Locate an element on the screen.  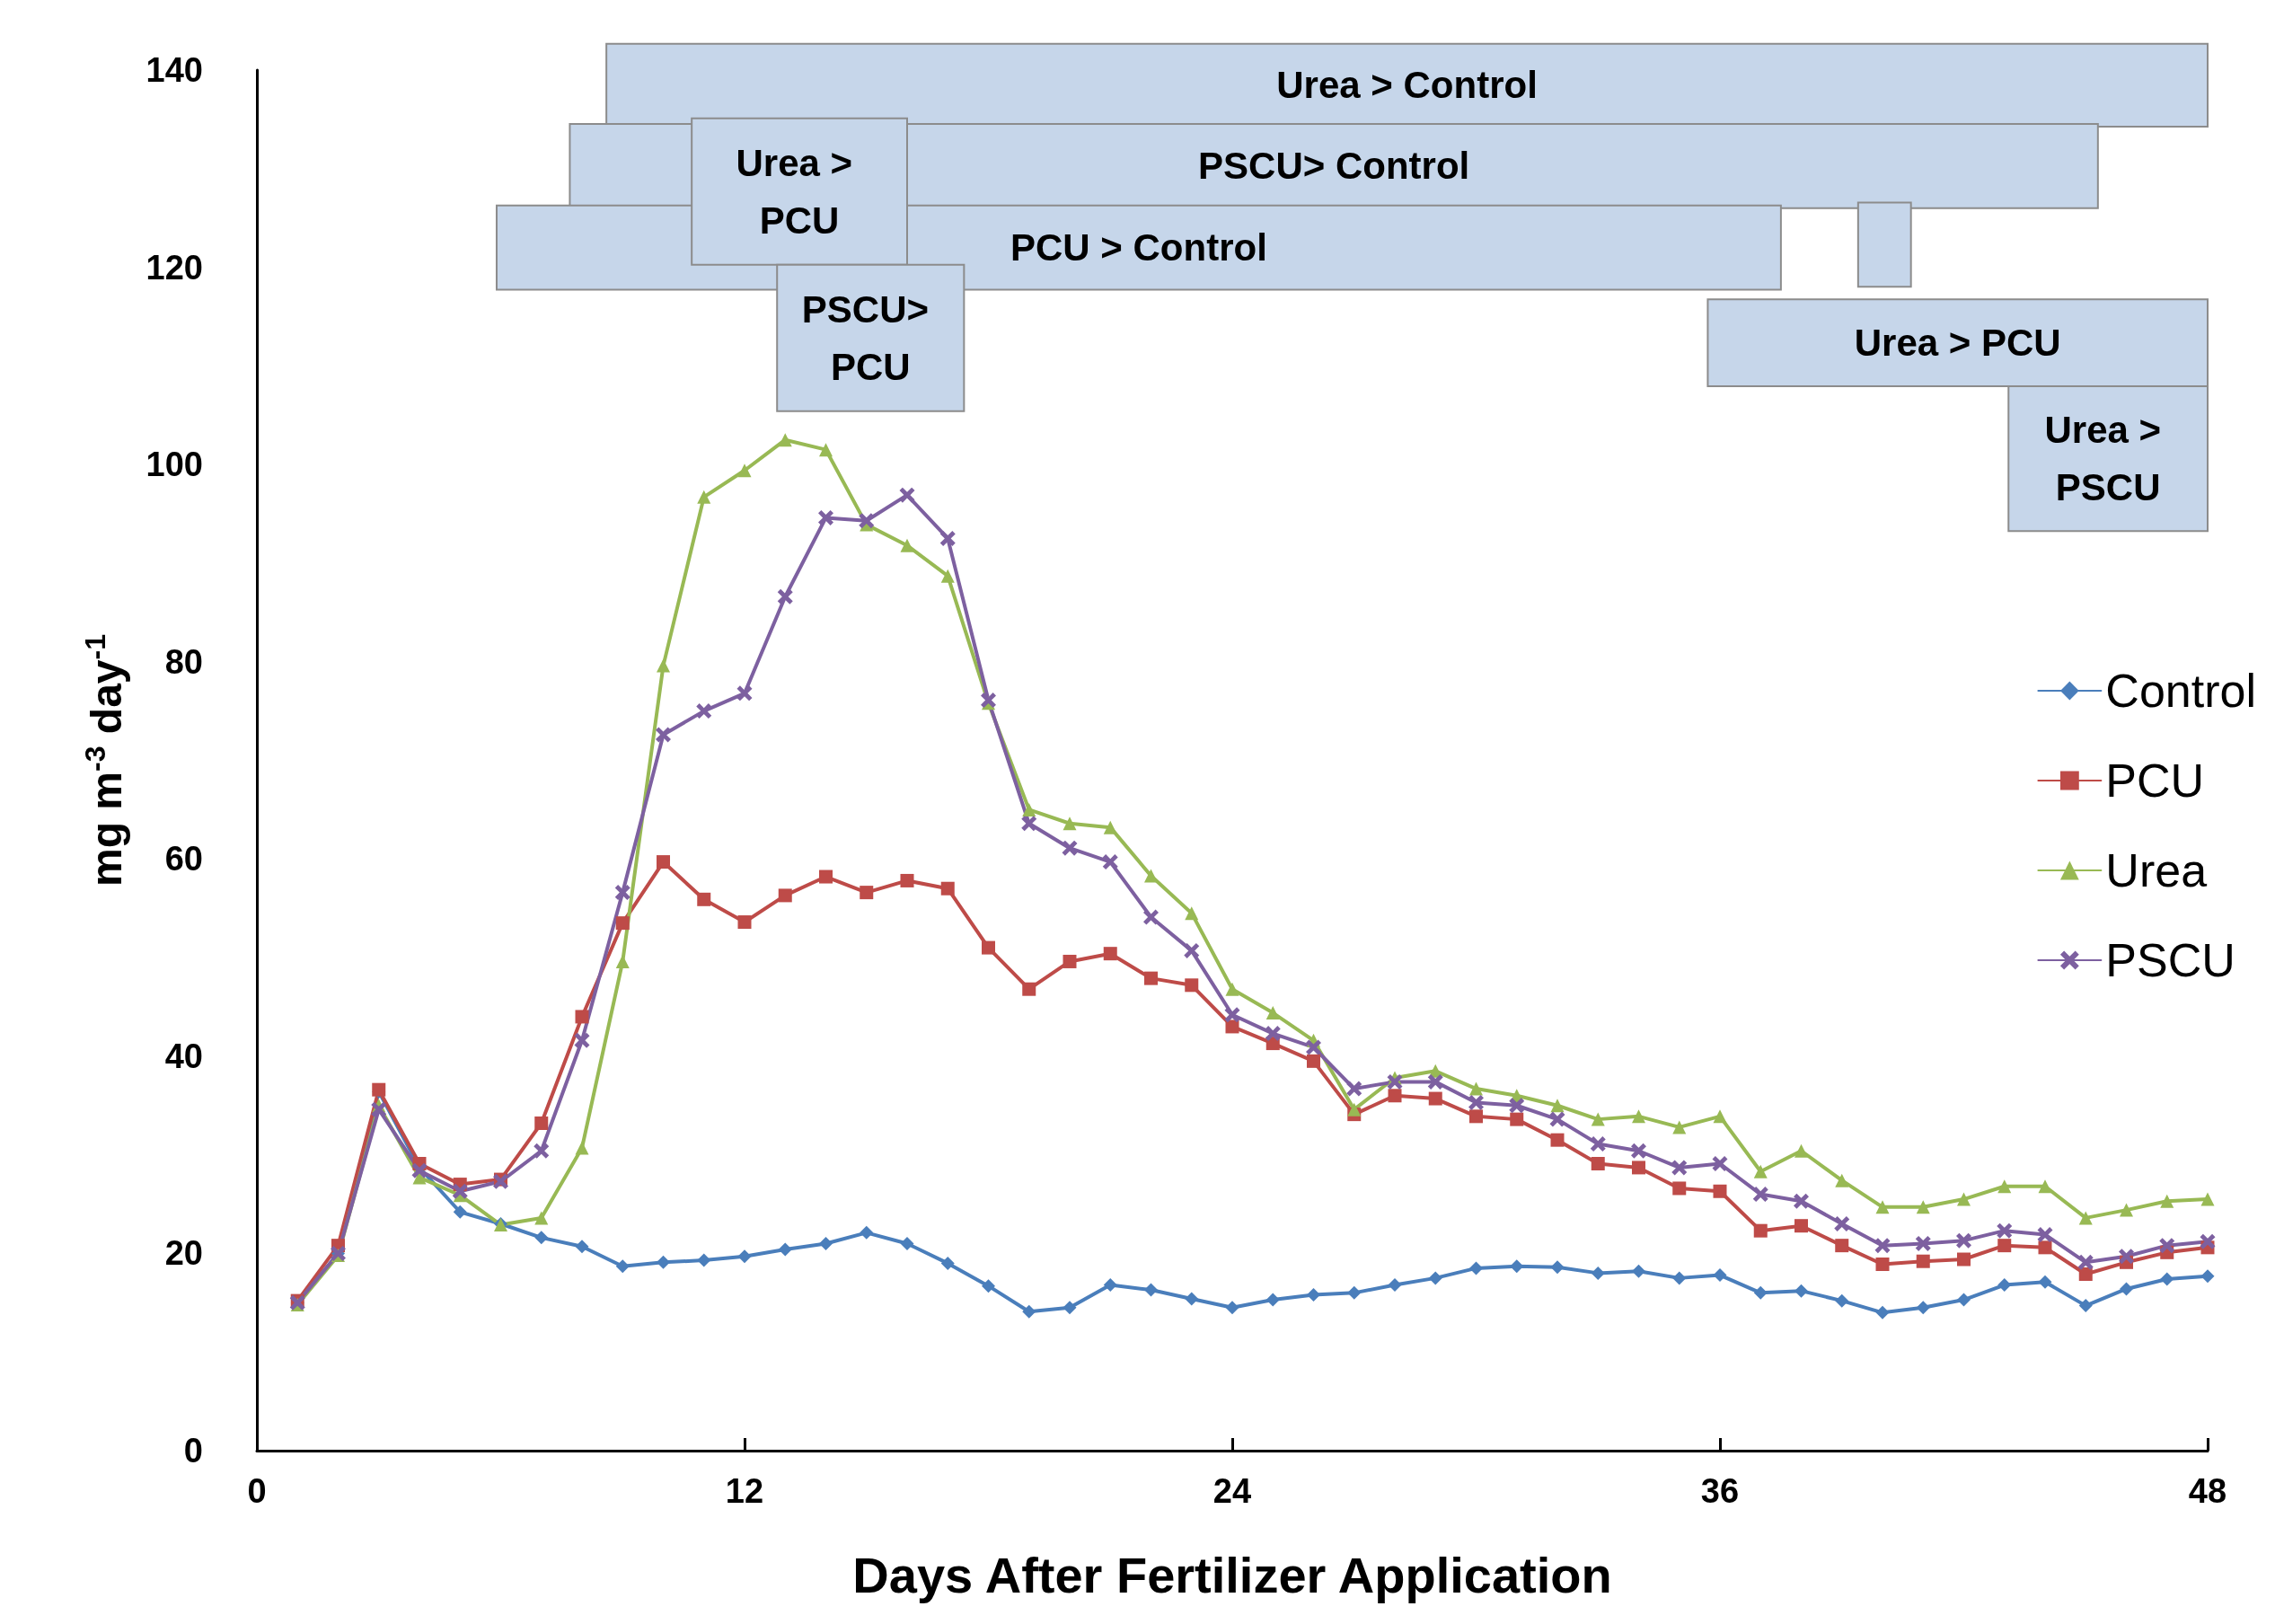
band-label: Urea > PCU is located at coordinates (799, 191).